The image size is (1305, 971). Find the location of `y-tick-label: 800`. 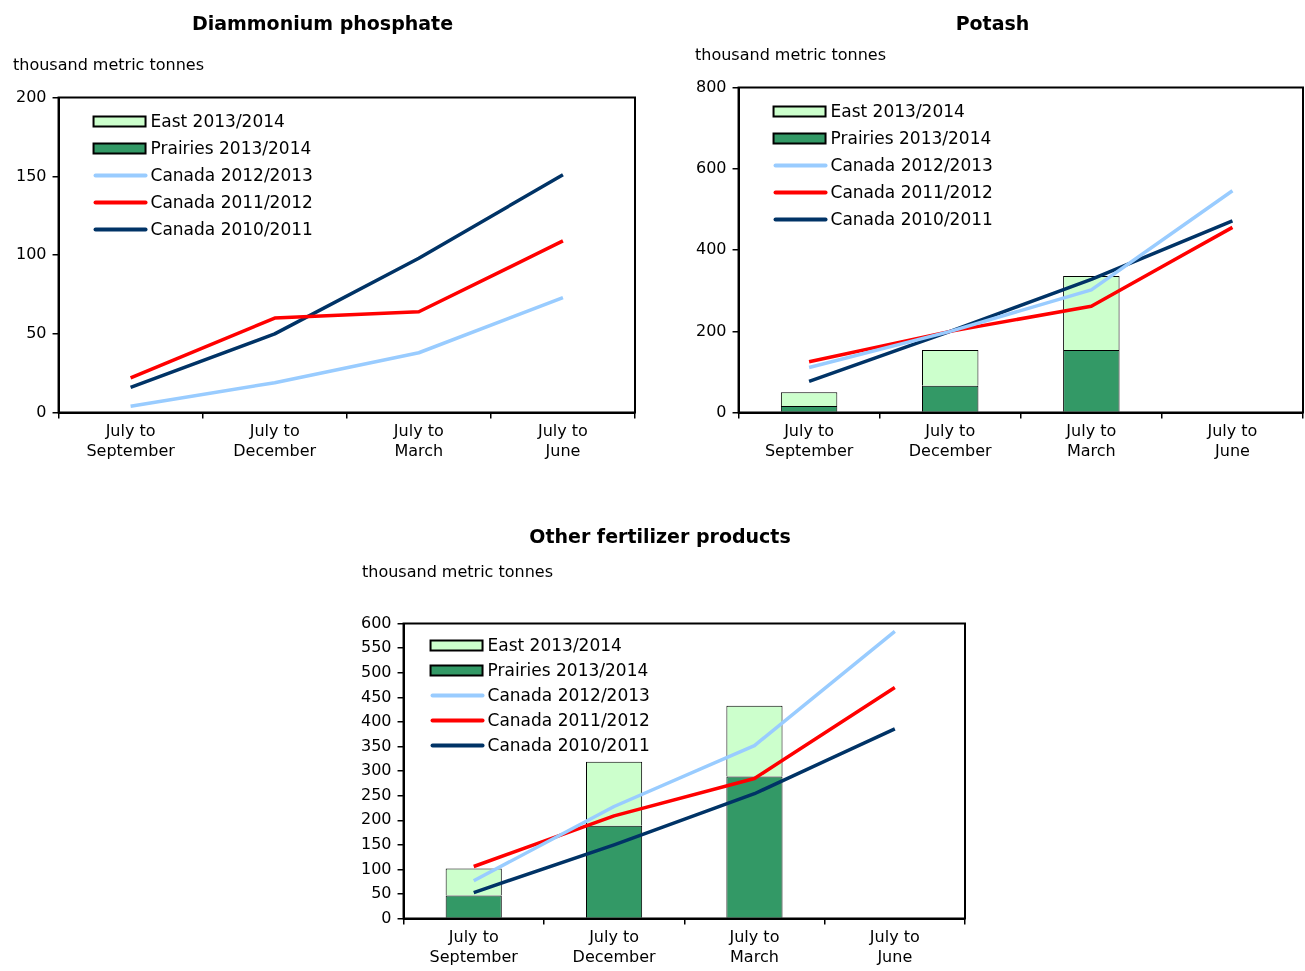

y-tick-label: 800 is located at coordinates (711, 86).